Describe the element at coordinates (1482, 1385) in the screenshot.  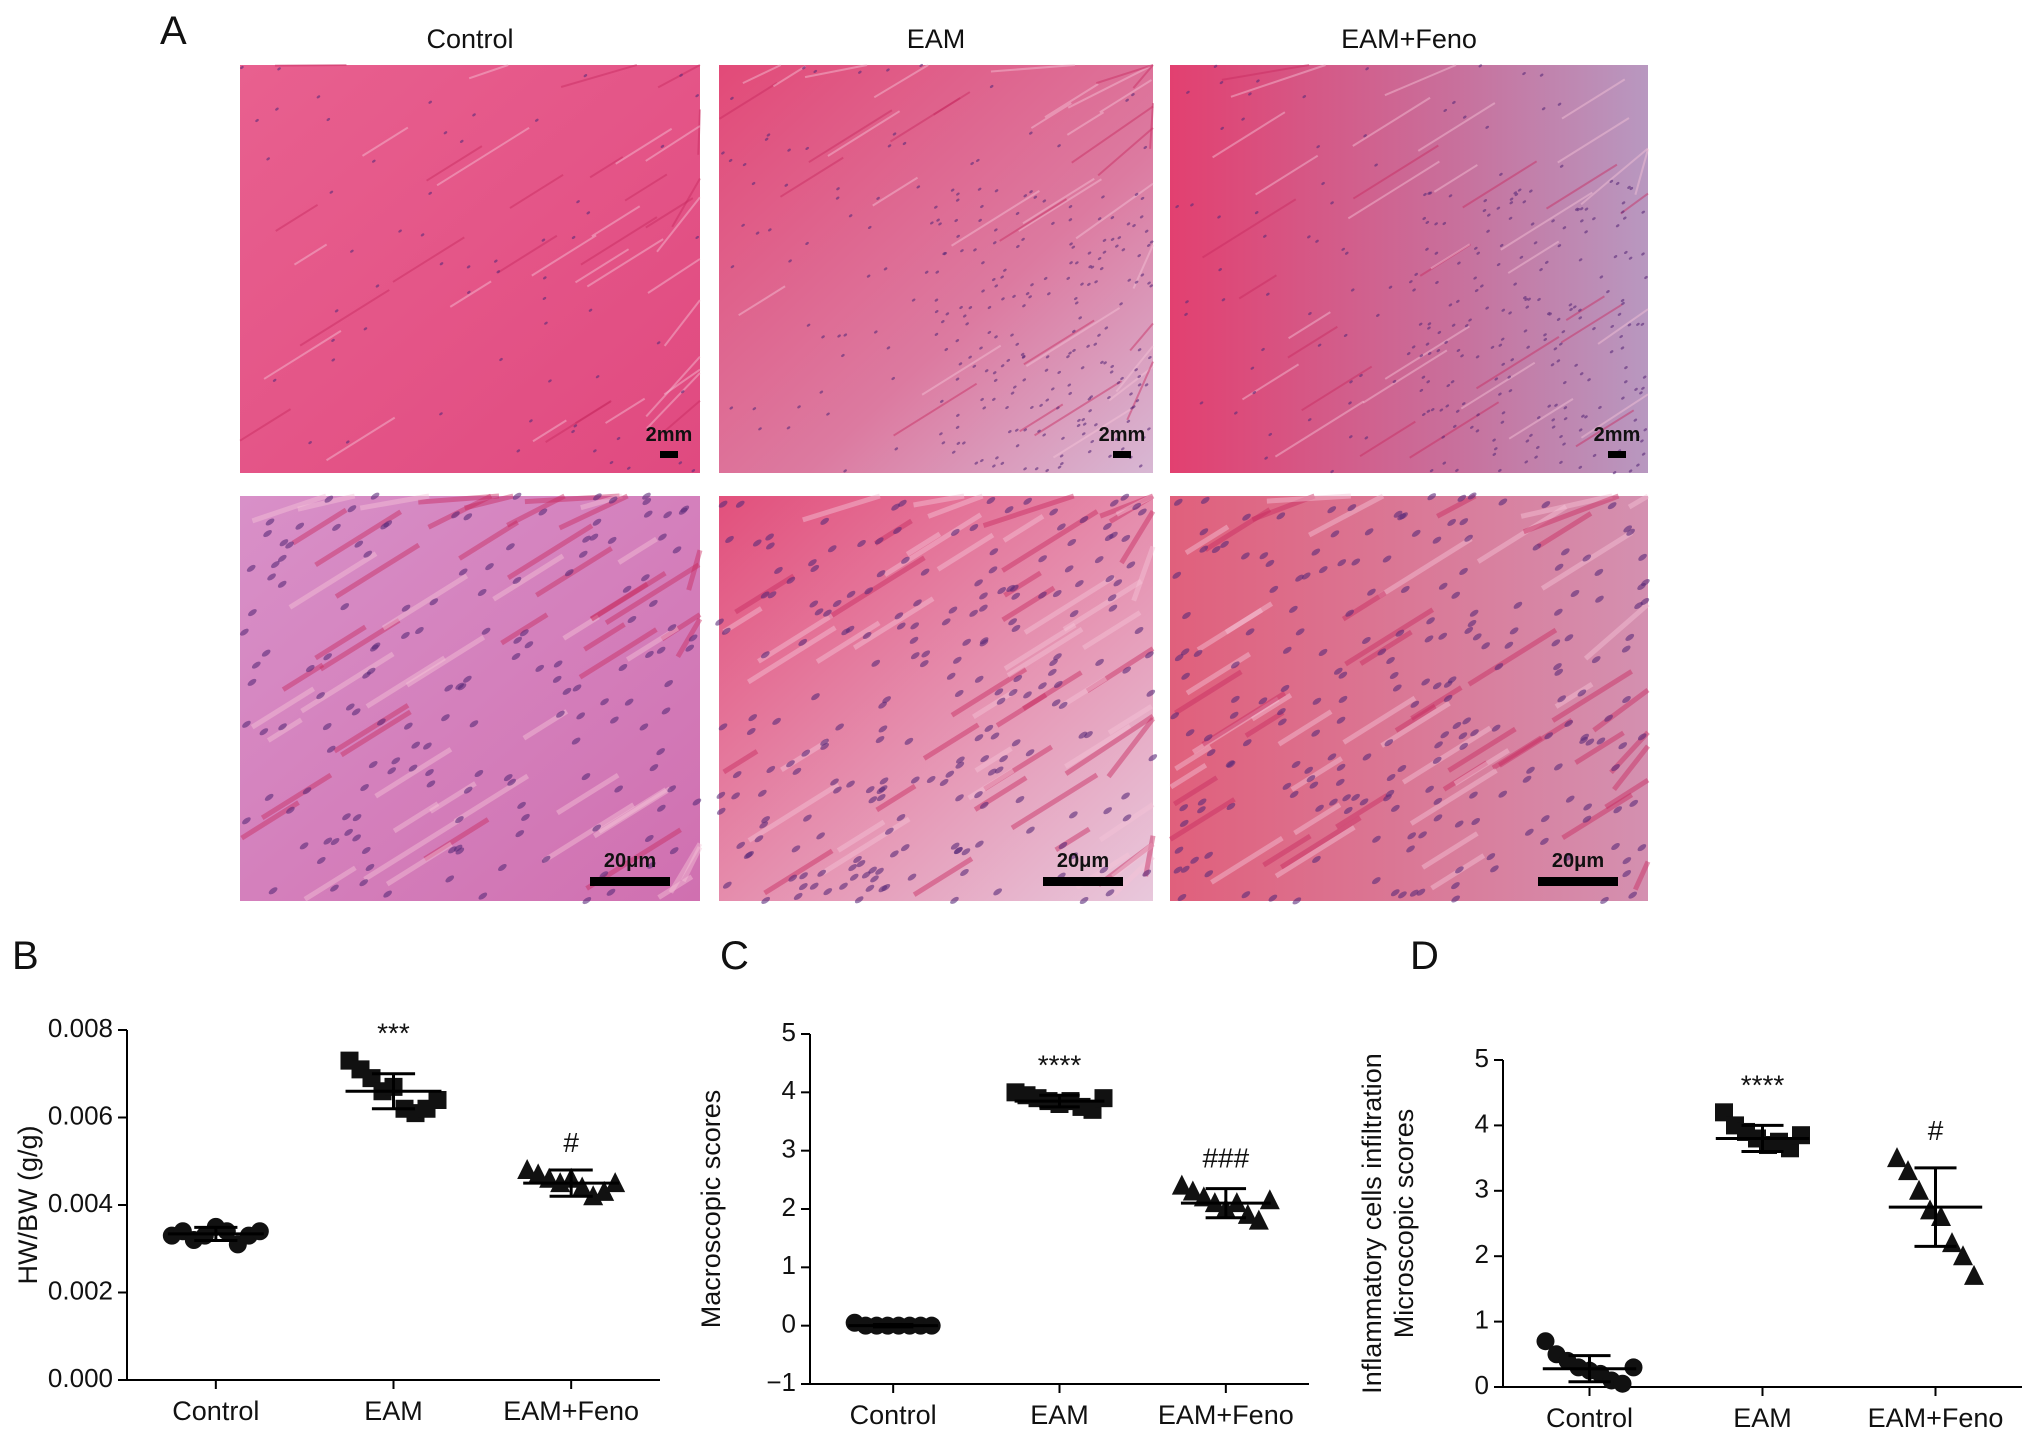
I see `y-tick-label: 0` at that location.